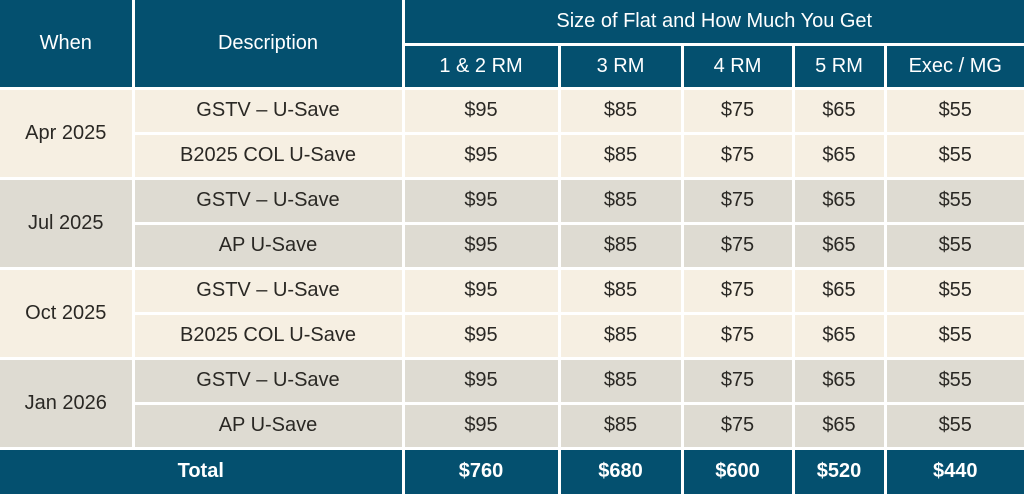 This screenshot has height=494, width=1024. Describe the element at coordinates (839, 66) in the screenshot. I see `col-header-5-rm: 5 RM` at that location.